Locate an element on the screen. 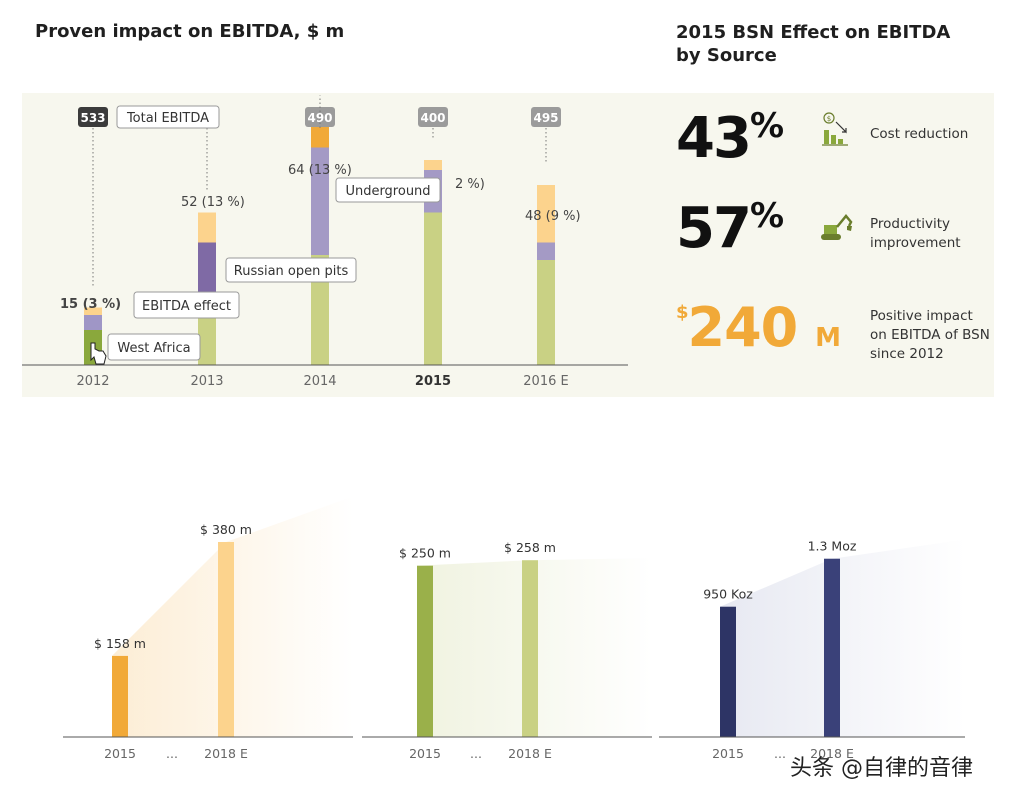 This screenshot has height=801, width=1024. callout-russian-open-pits-text: Russian open pits is located at coordinates (291, 271).